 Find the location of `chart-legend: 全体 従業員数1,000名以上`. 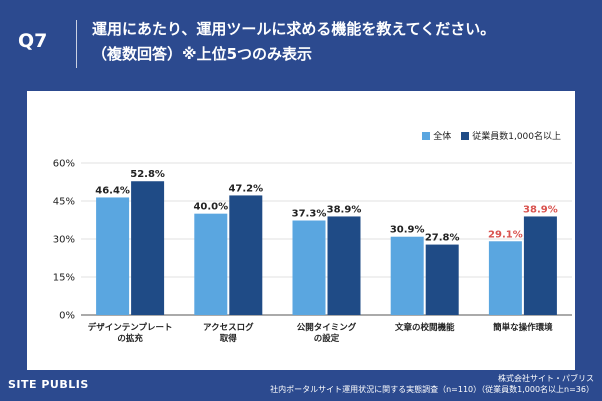

chart-legend: 全体 従業員数1,000名以上 is located at coordinates (486, 135).